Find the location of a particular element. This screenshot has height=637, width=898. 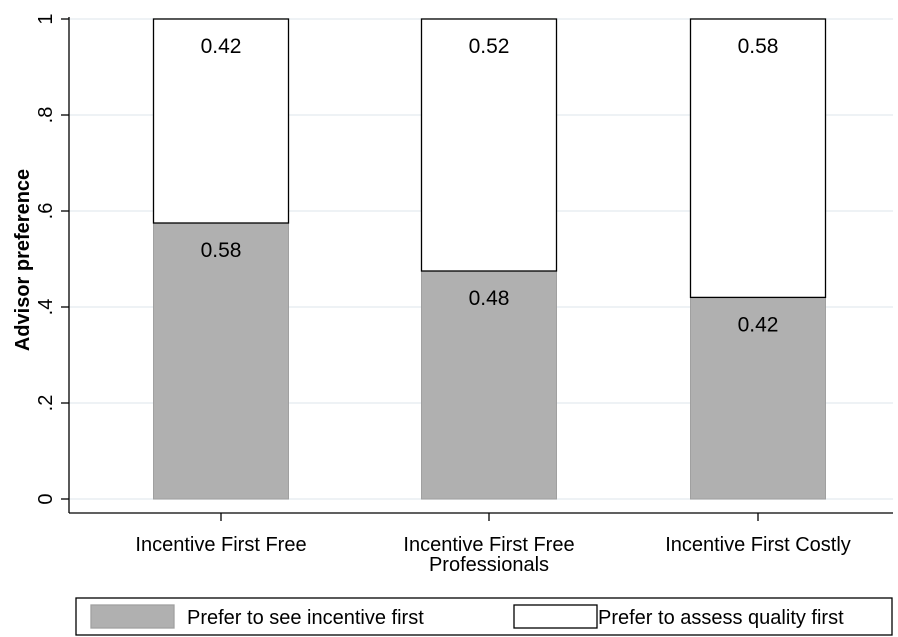

y-axis-label: Advisor preference is located at coordinates (23, 260).